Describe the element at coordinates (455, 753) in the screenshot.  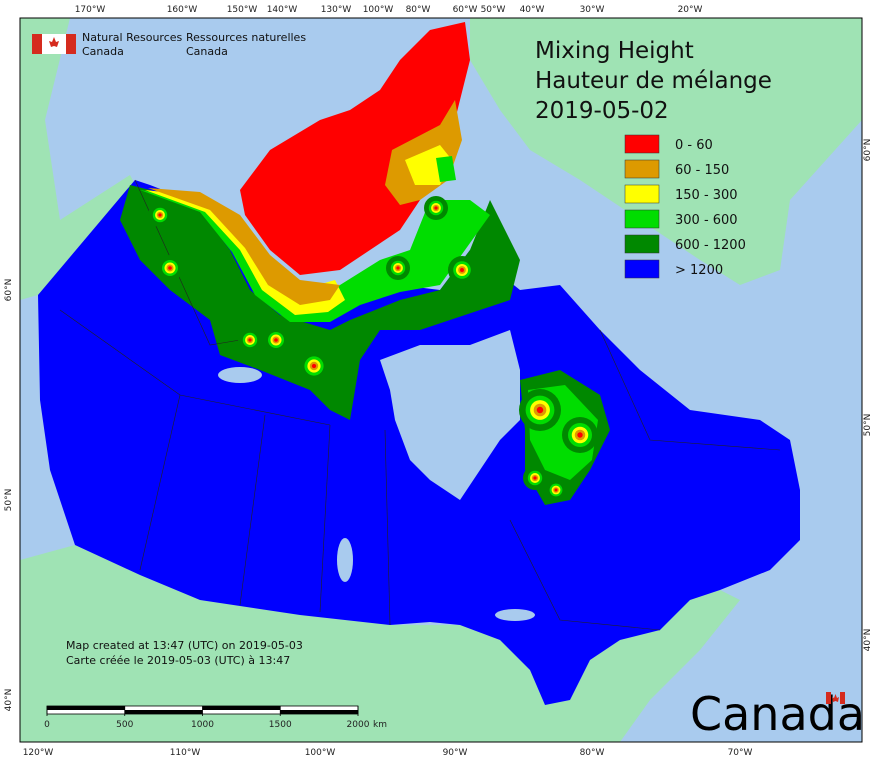
I see `graticule-label: 90°W` at that location.